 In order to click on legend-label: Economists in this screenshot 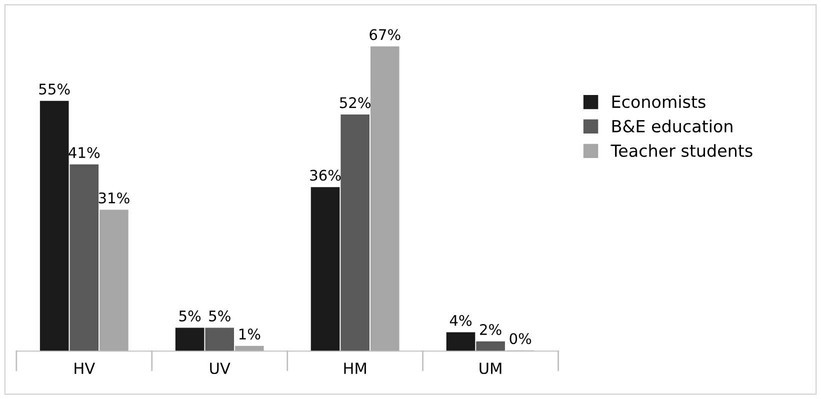, I will do `click(659, 101)`.